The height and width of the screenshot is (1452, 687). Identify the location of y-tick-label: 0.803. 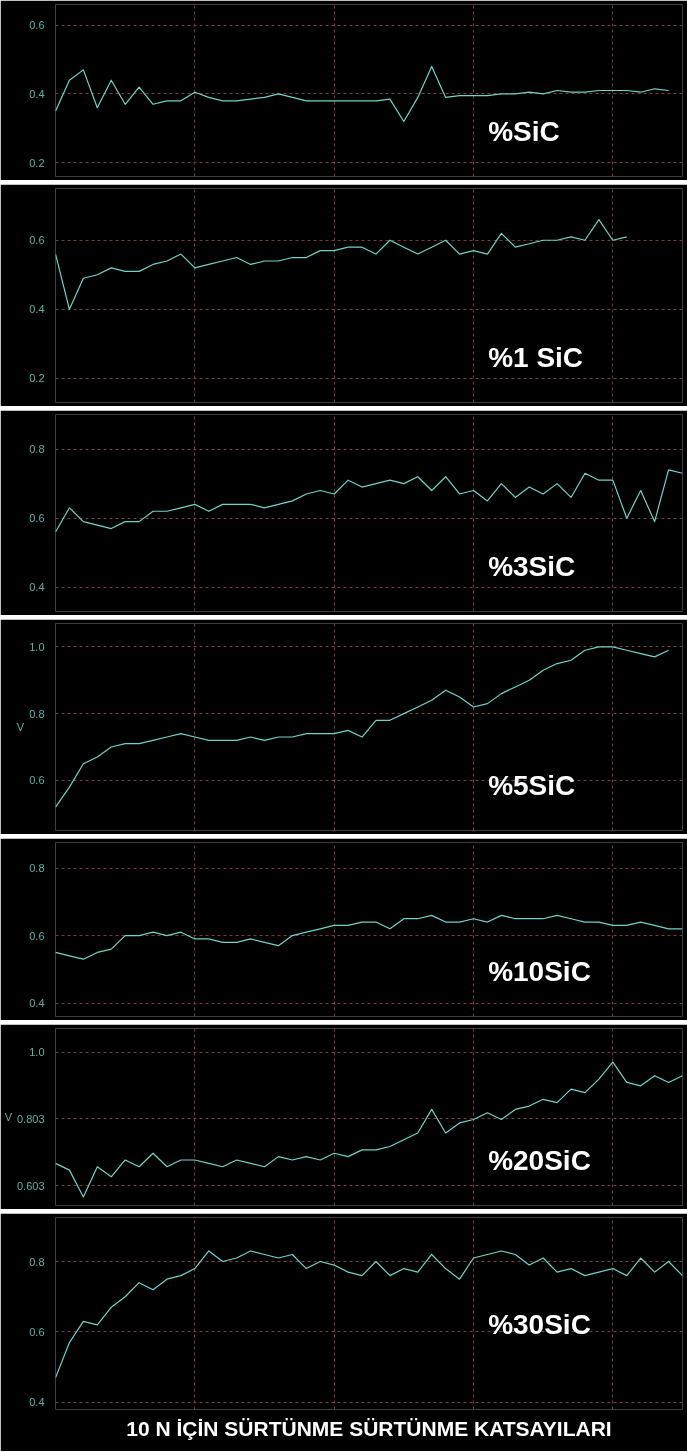
(30, 1118).